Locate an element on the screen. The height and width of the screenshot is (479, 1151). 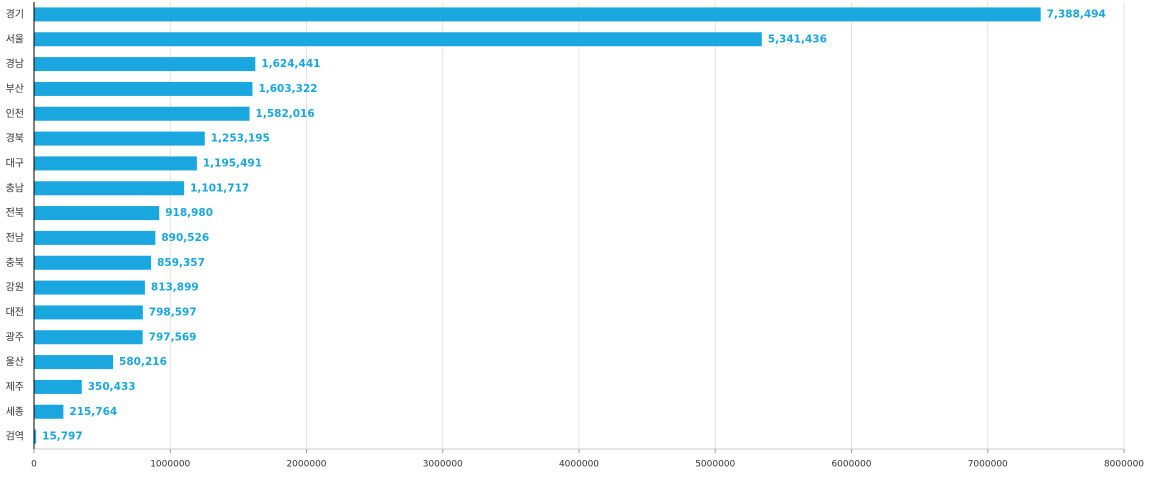
x-tick-label: 8000000 is located at coordinates (1124, 465).